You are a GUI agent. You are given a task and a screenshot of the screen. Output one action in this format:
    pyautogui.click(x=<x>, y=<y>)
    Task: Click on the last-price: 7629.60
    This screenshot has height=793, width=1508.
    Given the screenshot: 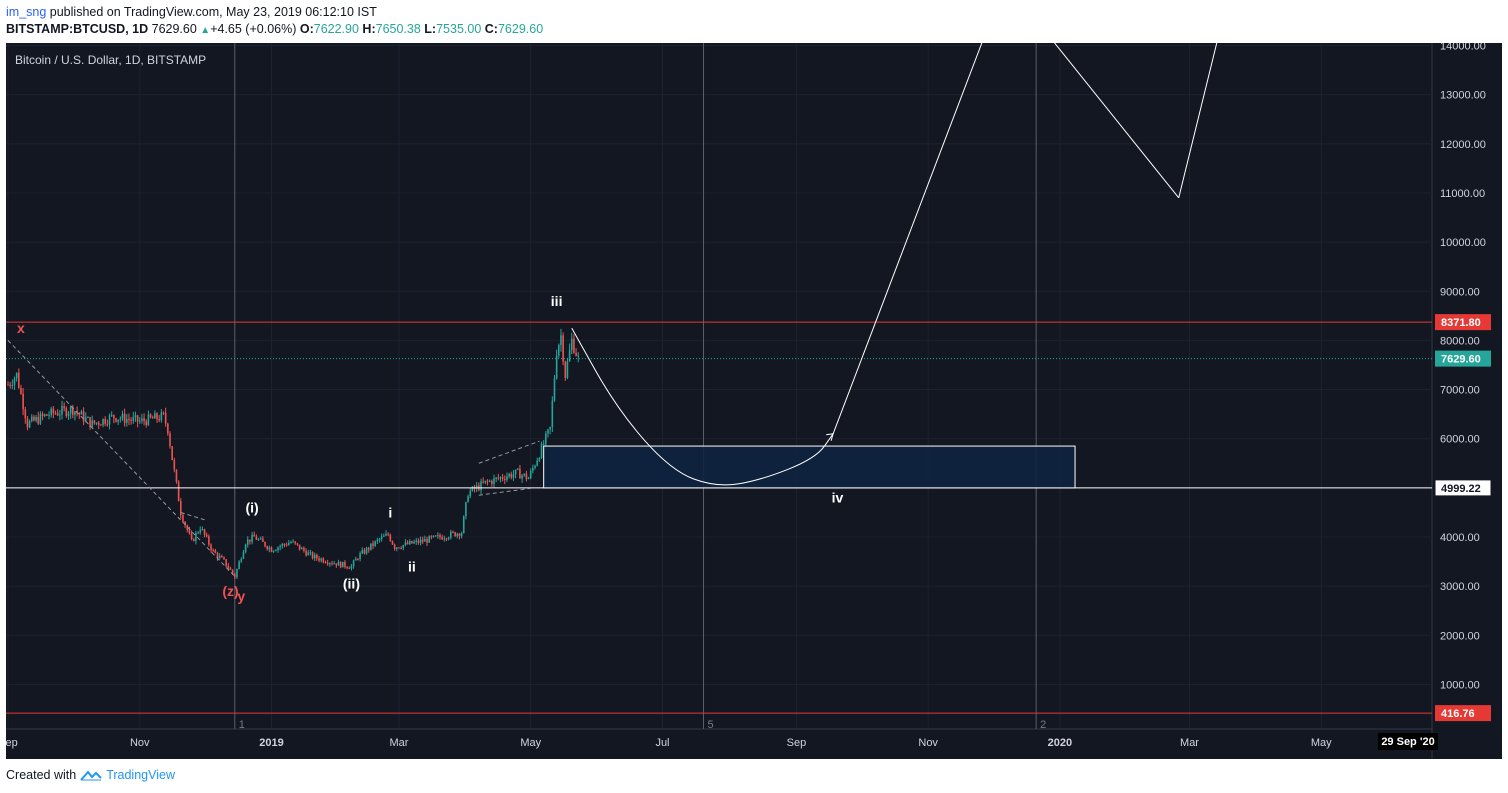 What is the action you would take?
    pyautogui.click(x=174, y=29)
    